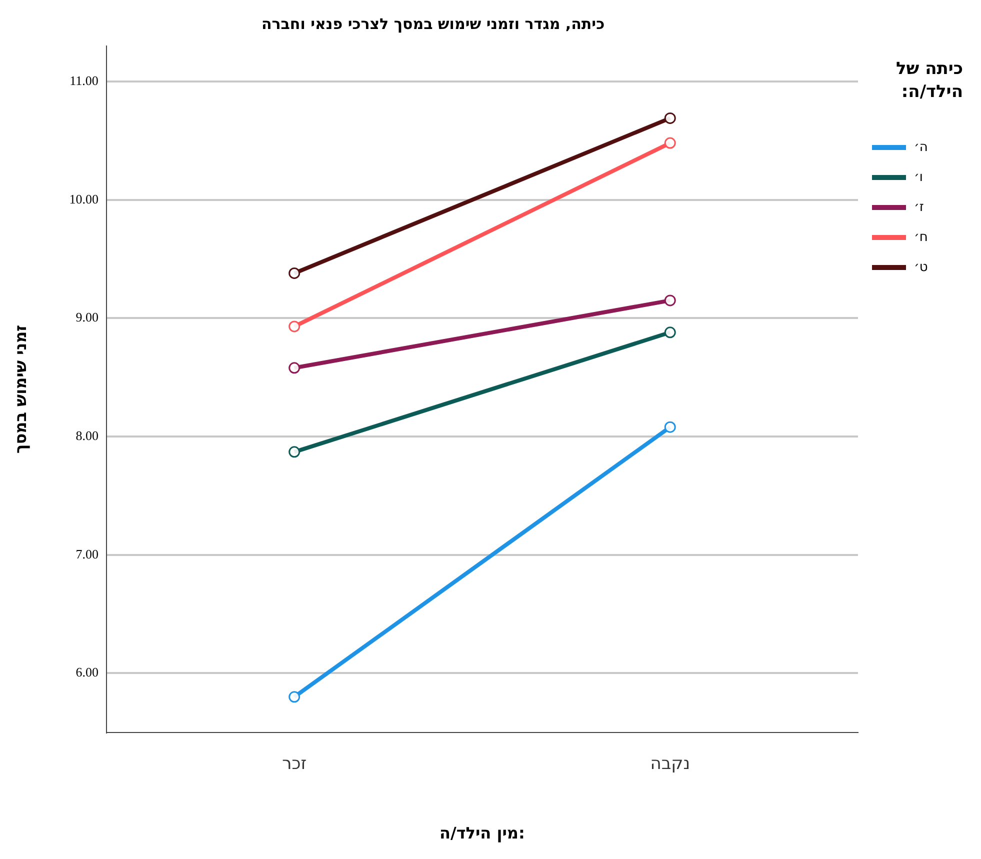 This screenshot has height=859, width=981. Describe the element at coordinates (87, 317) in the screenshot. I see `y-tick-label: 9.00` at that location.